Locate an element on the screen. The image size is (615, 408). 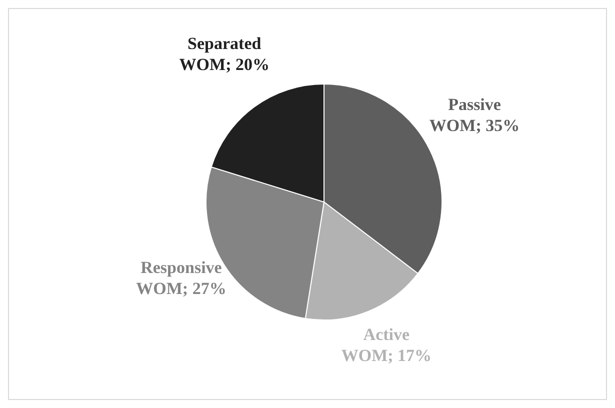
slice-label: Passive WOM; 35% is located at coordinates (474, 115).